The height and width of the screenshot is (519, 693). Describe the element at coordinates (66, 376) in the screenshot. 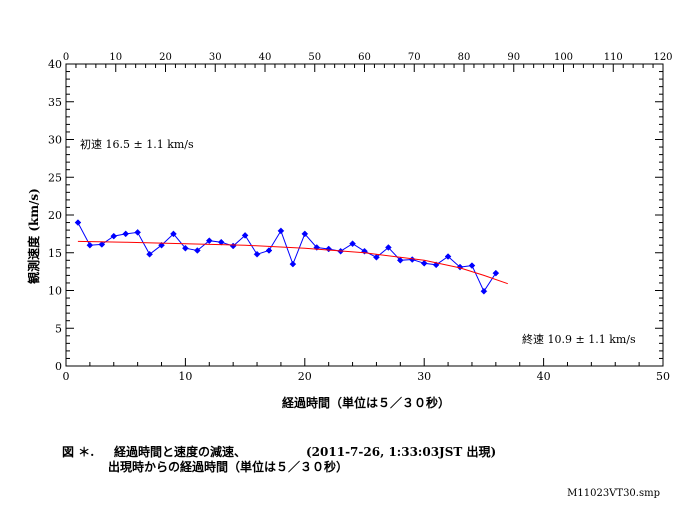

I see `bottom-tick-label: 0` at that location.